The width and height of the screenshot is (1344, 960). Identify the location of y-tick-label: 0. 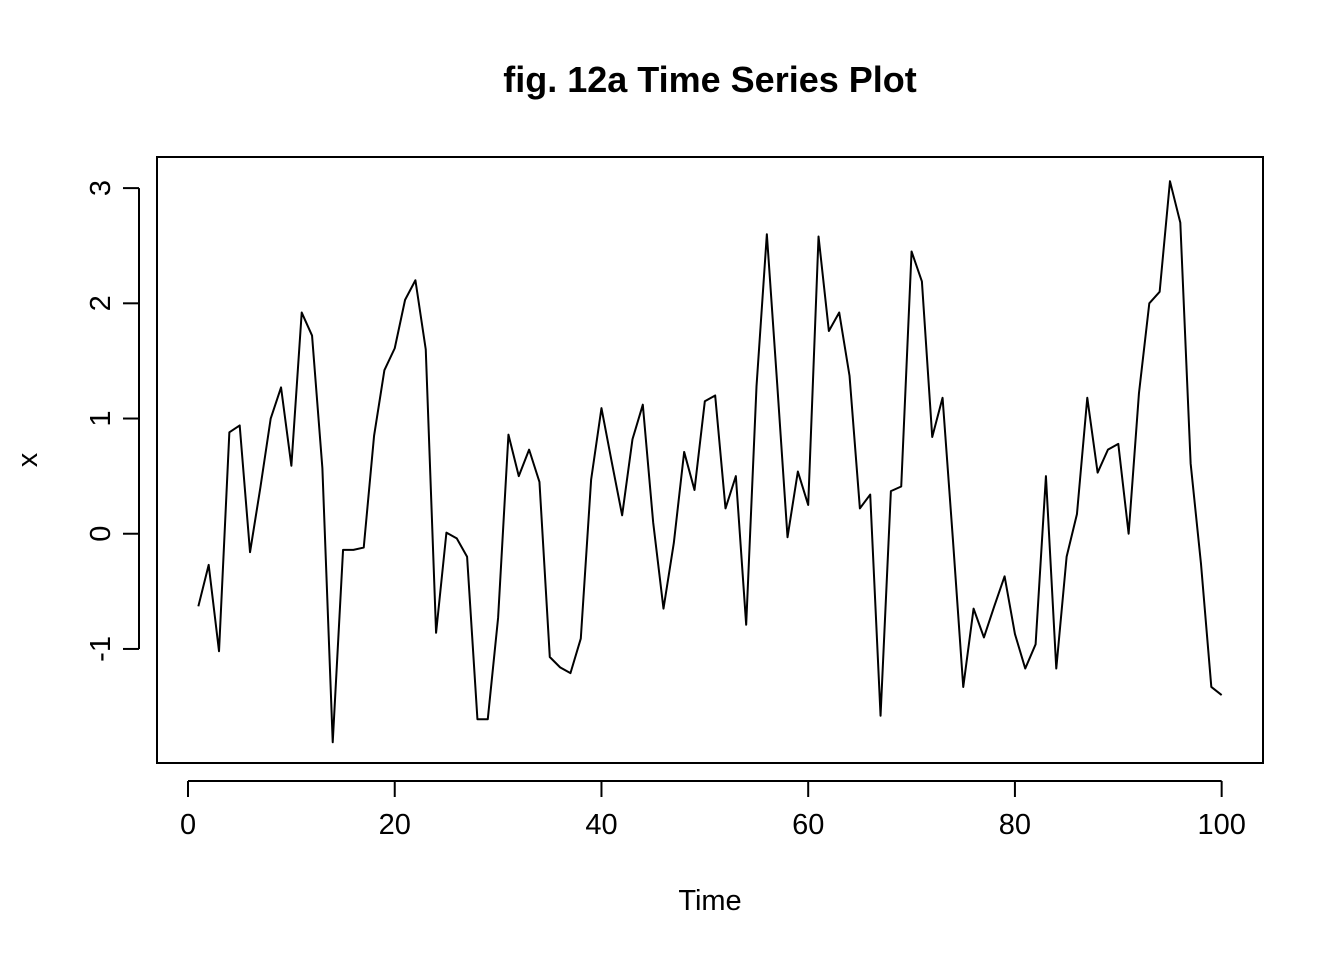
(101, 534).